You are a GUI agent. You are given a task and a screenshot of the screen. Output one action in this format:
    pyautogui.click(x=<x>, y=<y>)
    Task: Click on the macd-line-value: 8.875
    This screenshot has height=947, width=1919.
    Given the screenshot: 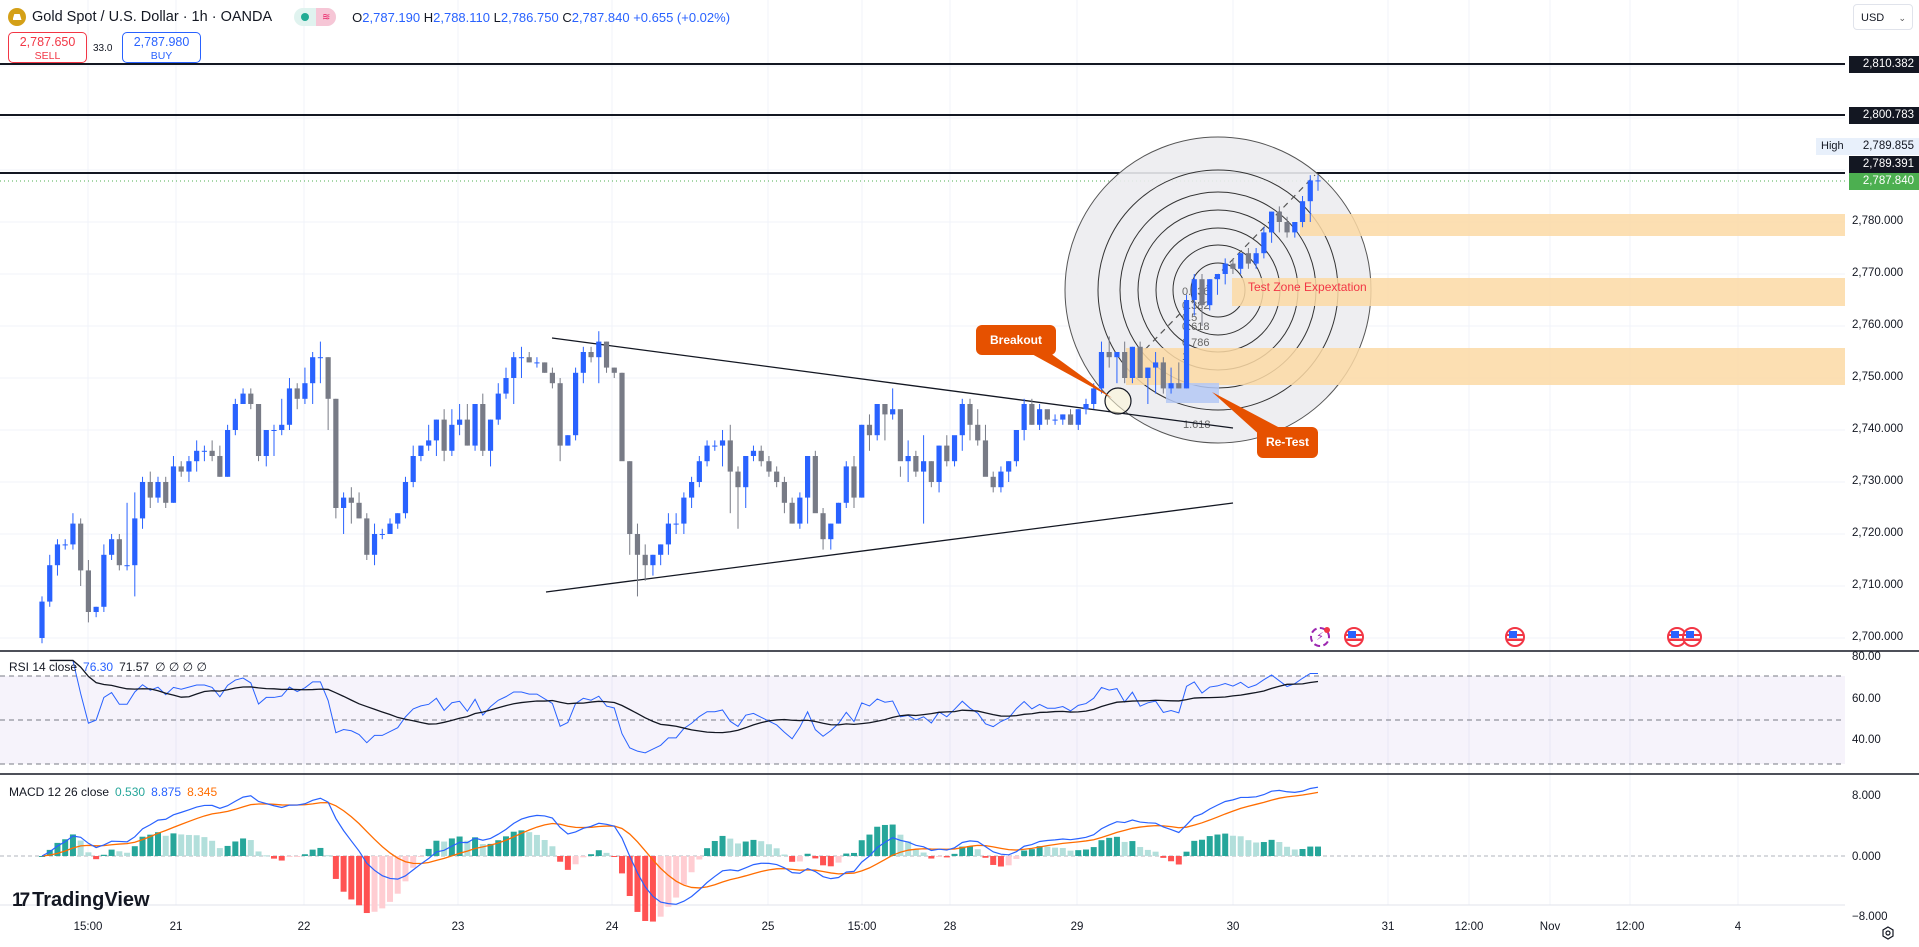 What is the action you would take?
    pyautogui.click(x=166, y=792)
    